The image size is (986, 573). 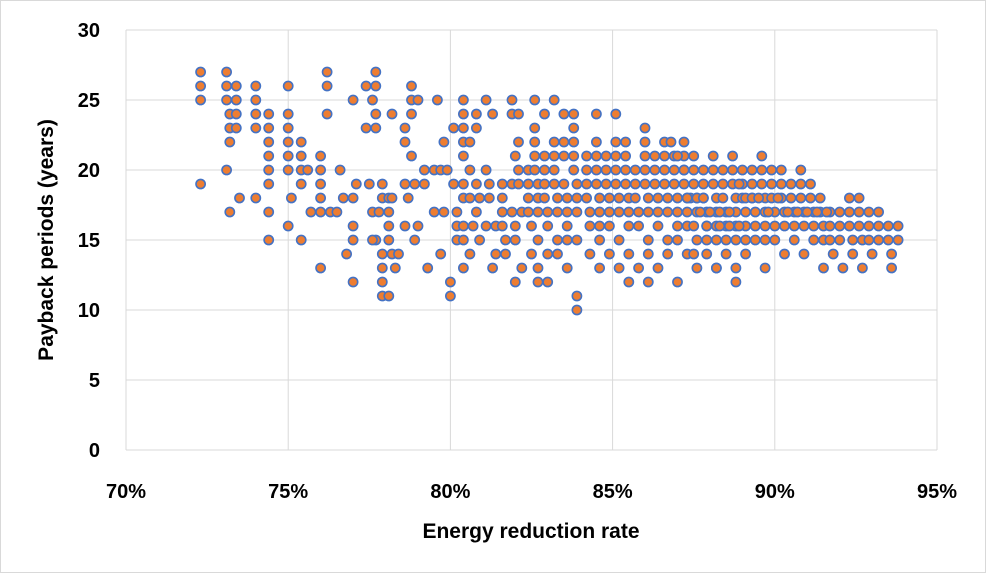 I want to click on y-tick-label: 15, so click(x=89, y=241).